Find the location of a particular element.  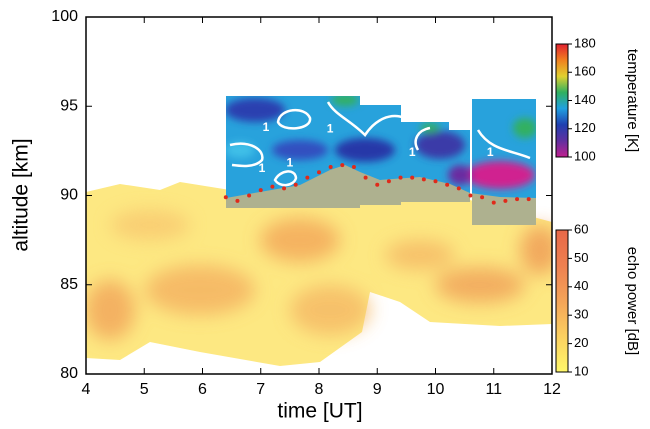

colorbar-tick-label: 60 is located at coordinates (581, 228).